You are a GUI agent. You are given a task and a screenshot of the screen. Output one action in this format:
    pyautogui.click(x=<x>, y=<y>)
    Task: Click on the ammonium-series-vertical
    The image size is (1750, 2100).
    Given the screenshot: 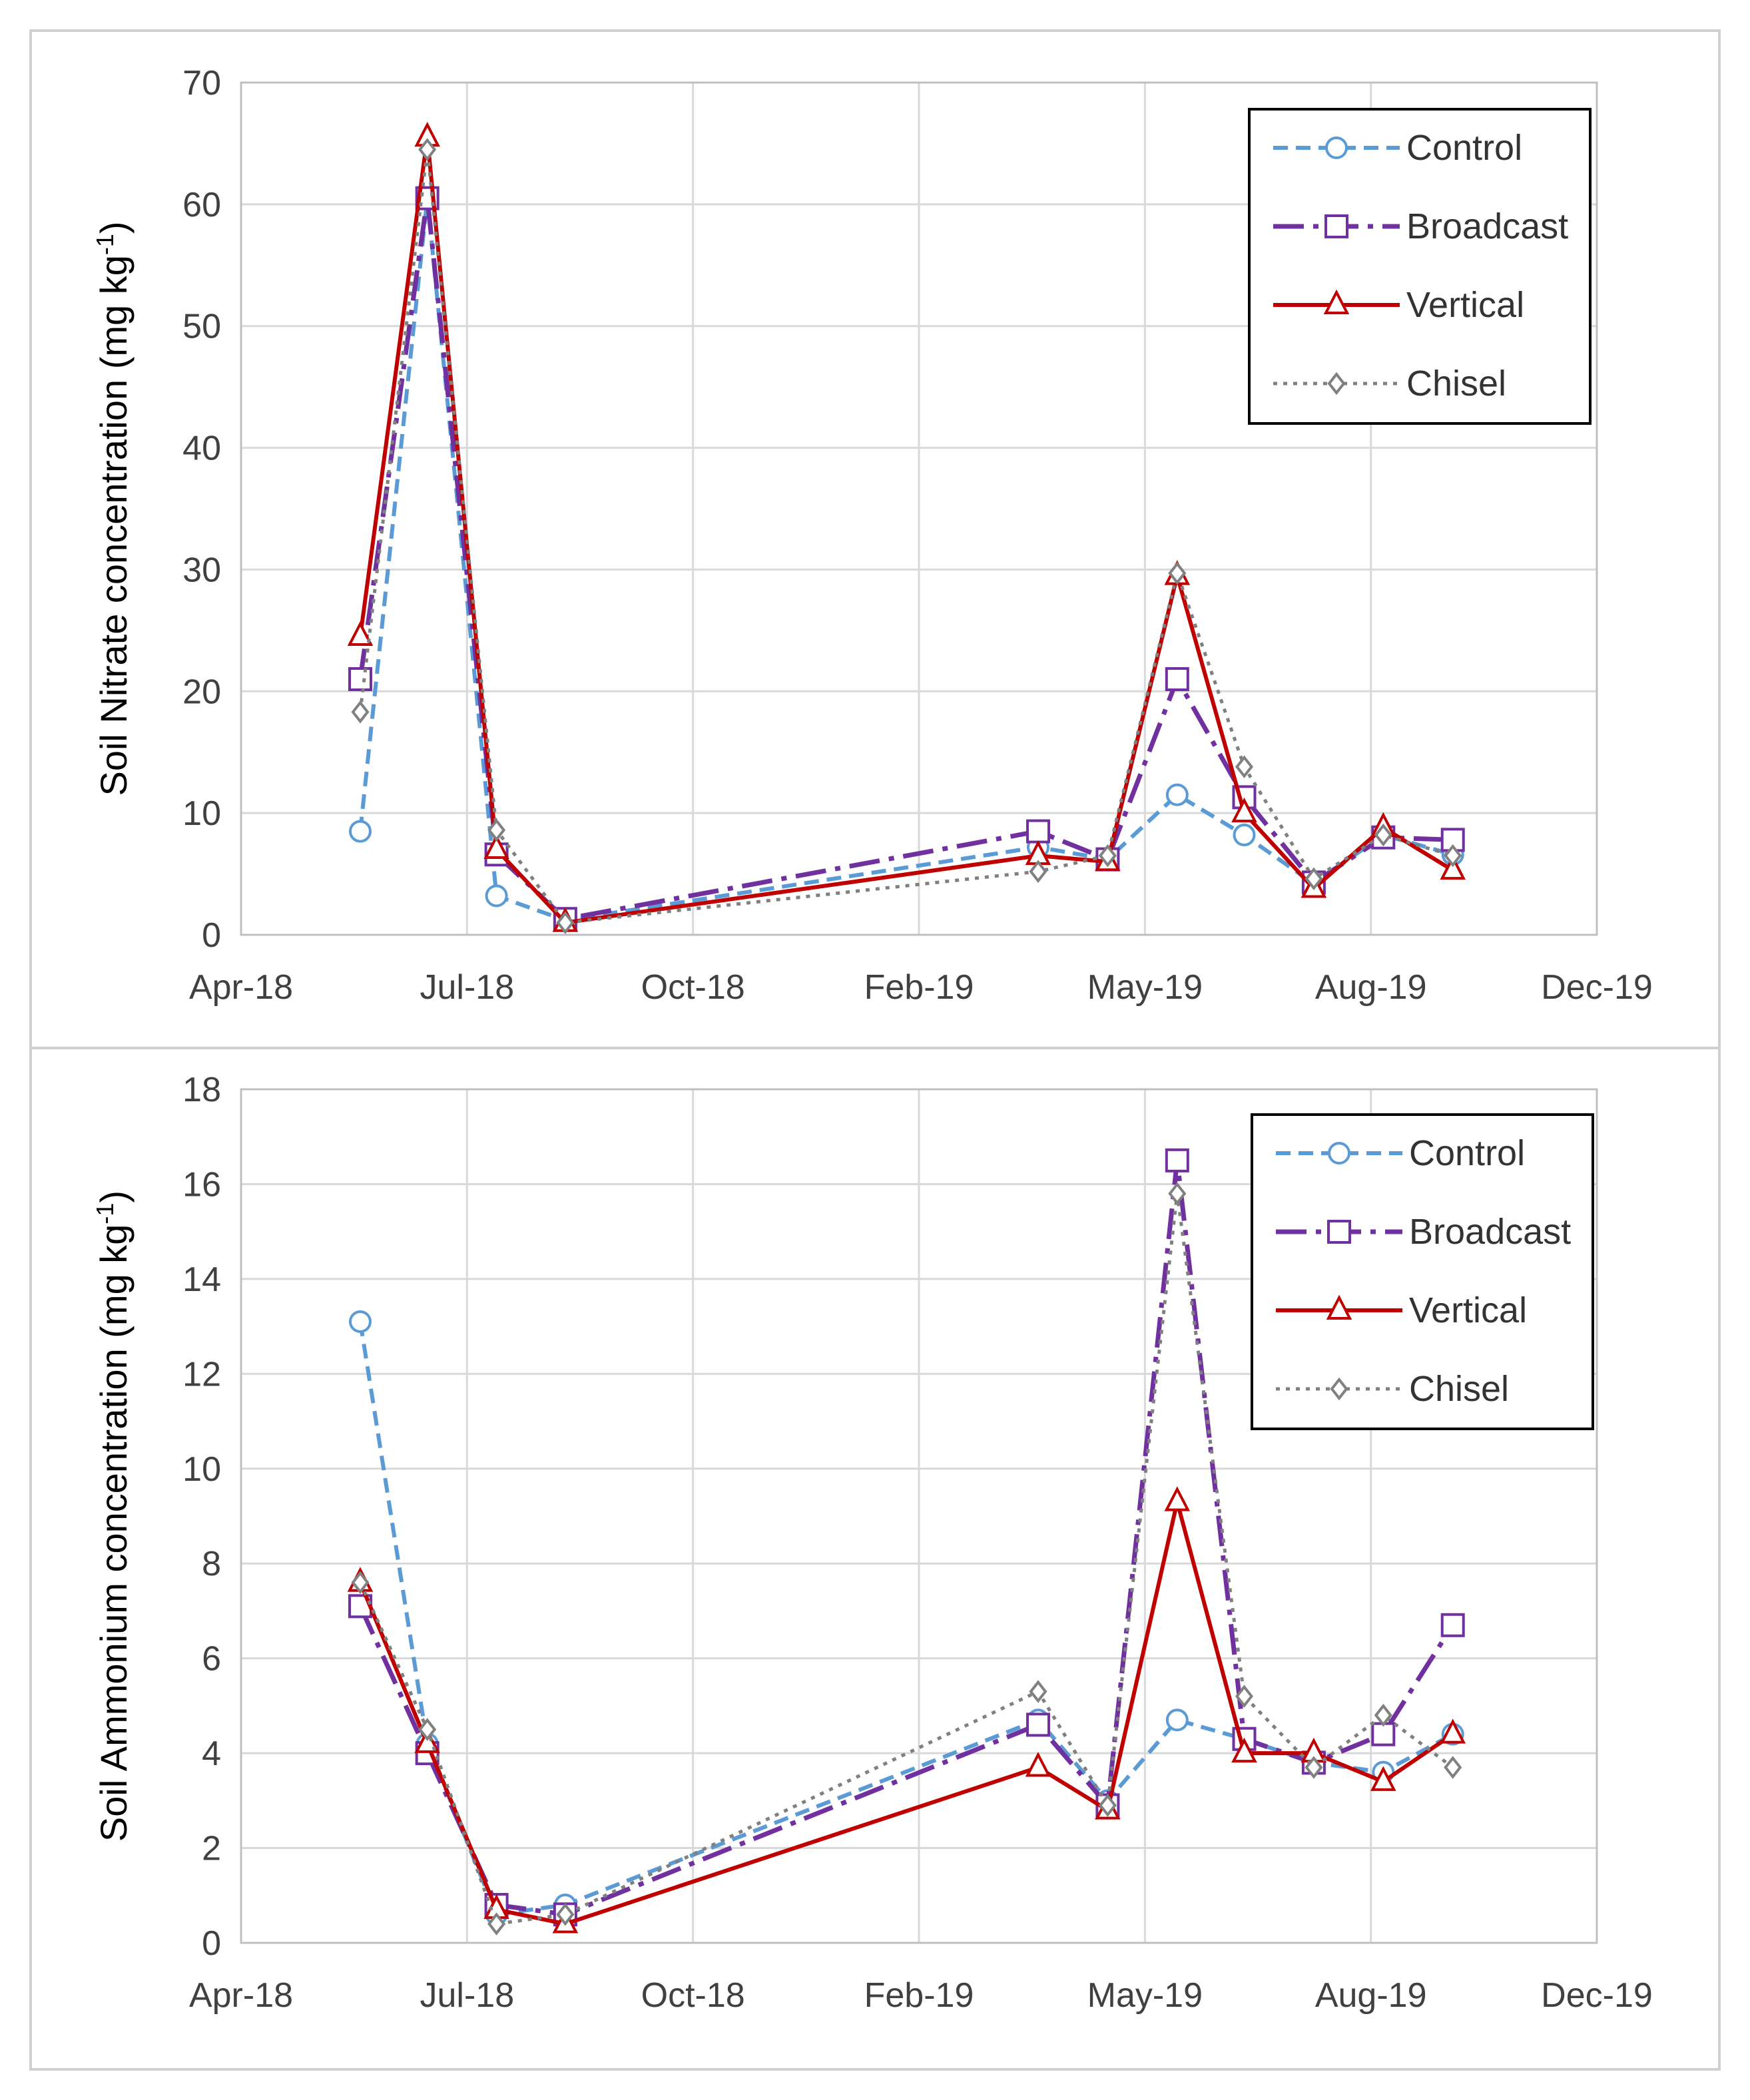 What is the action you would take?
    pyautogui.click(x=907, y=1710)
    